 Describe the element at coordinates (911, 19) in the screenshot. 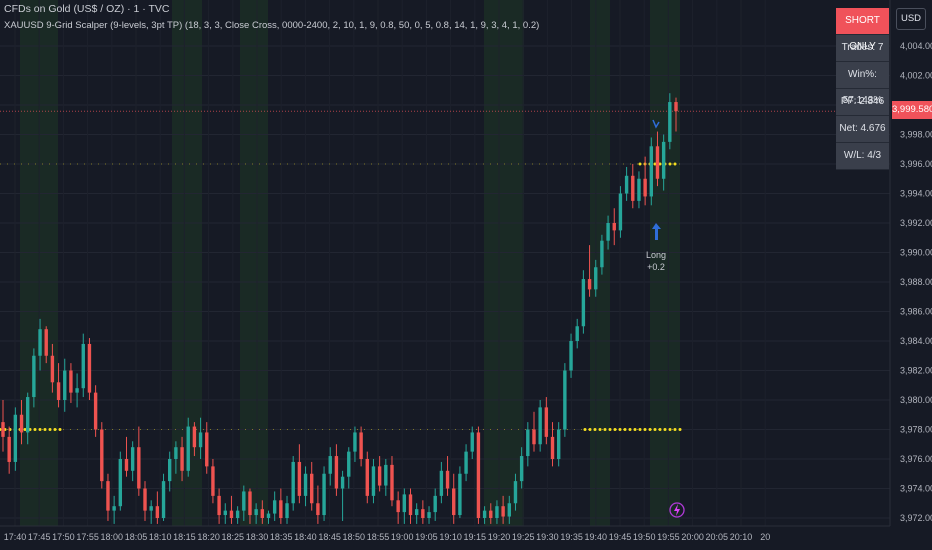

I see `currency-button: USD` at that location.